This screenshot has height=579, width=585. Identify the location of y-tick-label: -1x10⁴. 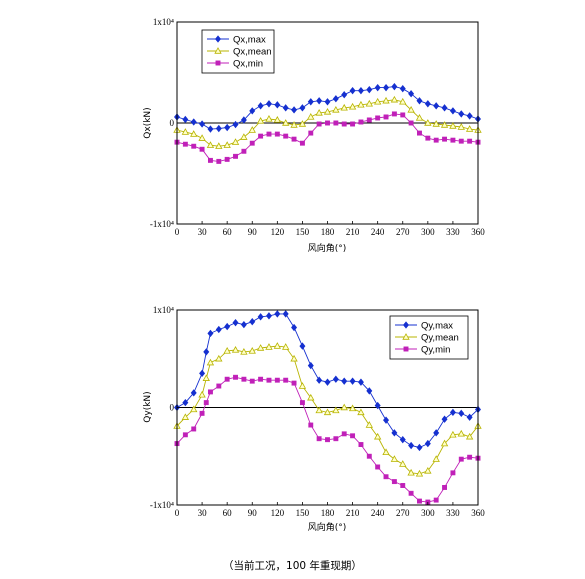
(162, 505).